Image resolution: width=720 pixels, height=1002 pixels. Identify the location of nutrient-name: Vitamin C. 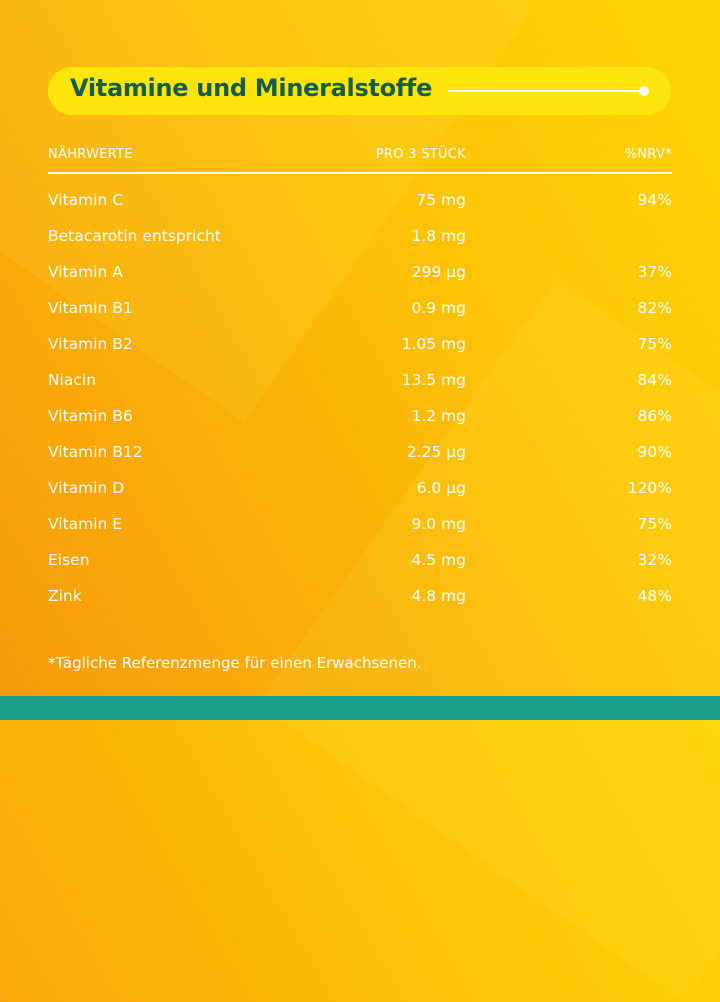
(86, 200).